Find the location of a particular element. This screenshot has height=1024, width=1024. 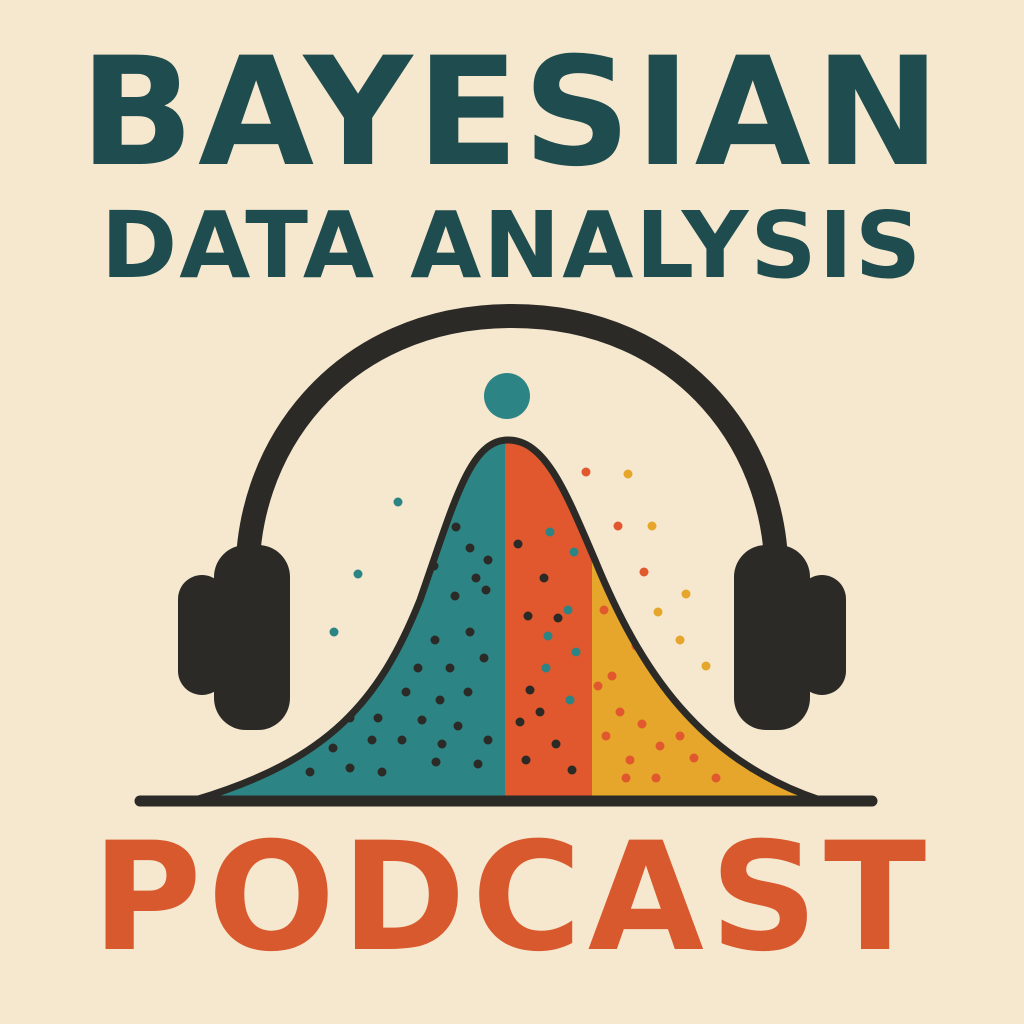

title-bayesian: BAYESIAN is located at coordinates (512, 113).